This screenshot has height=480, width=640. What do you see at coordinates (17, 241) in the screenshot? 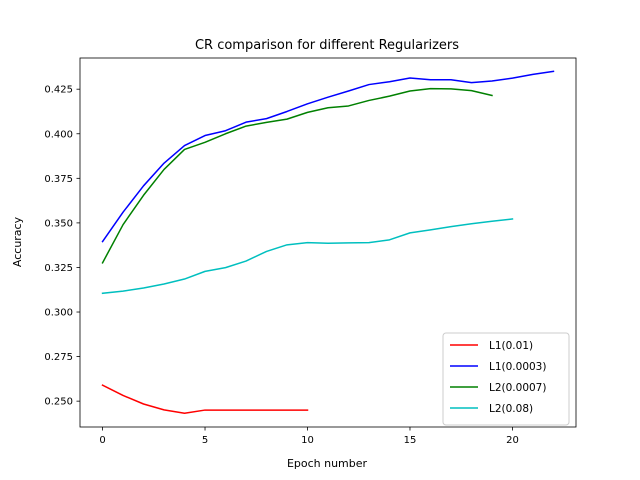
I see `y-axis-label: Accuracy` at bounding box center [17, 241].